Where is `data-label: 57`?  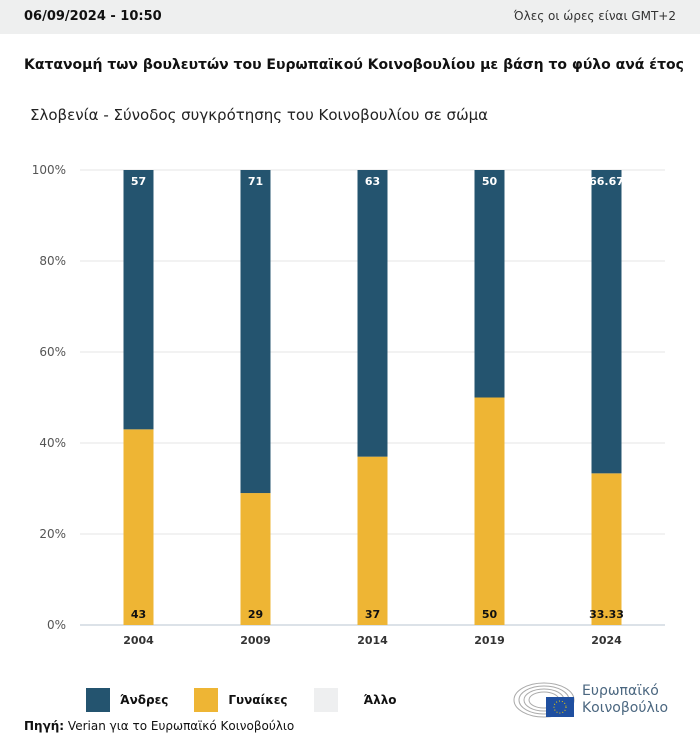
data-label: 57 is located at coordinates (138, 181).